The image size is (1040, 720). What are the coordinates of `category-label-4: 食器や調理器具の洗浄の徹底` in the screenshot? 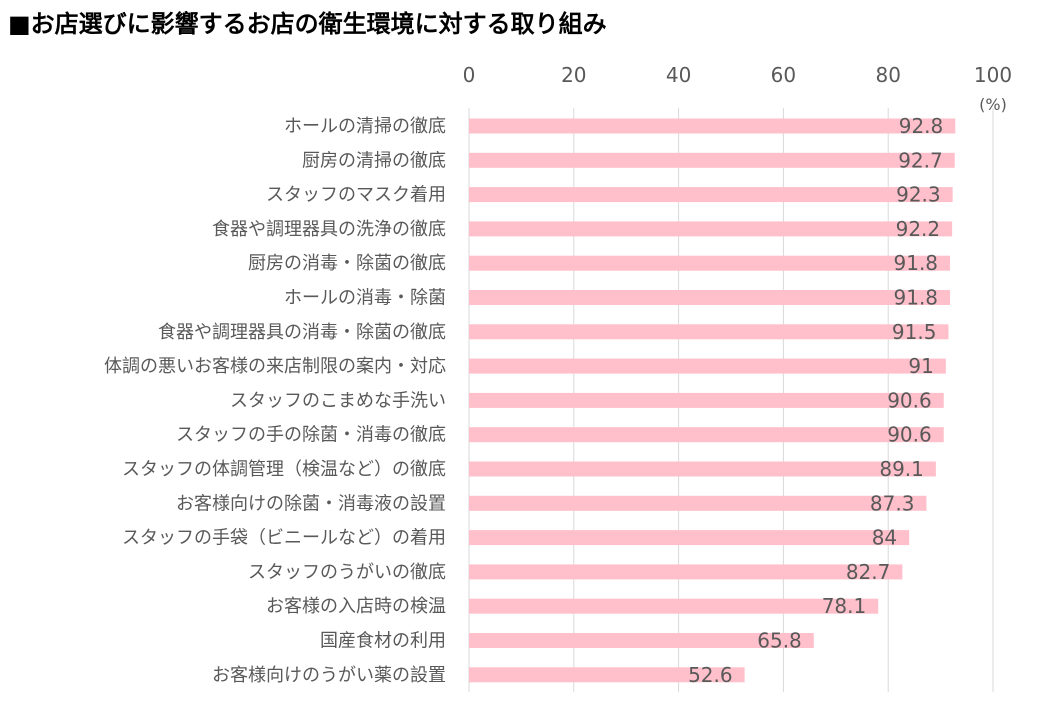 It's located at (329, 229).